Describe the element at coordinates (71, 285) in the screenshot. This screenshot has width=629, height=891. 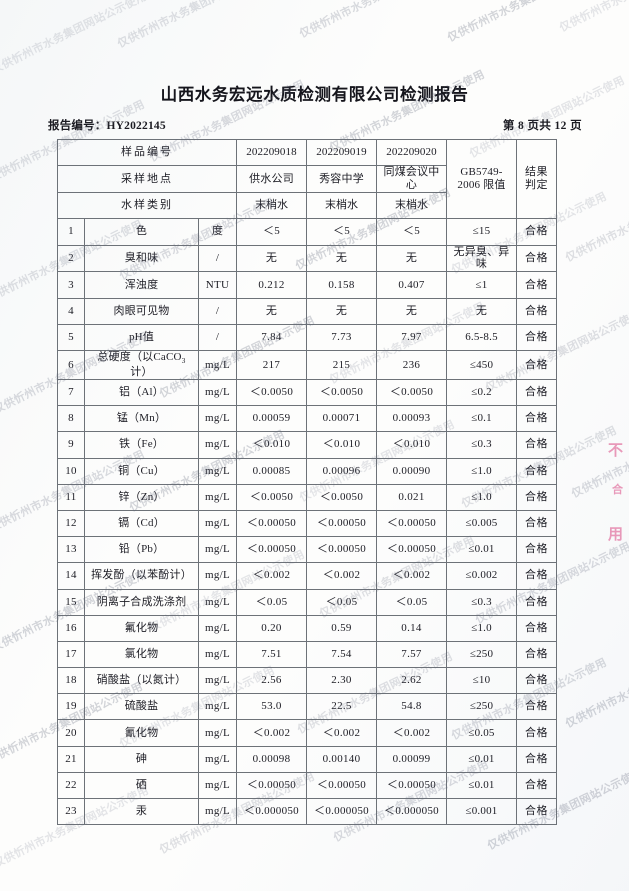
I see `cell-no: 3` at that location.